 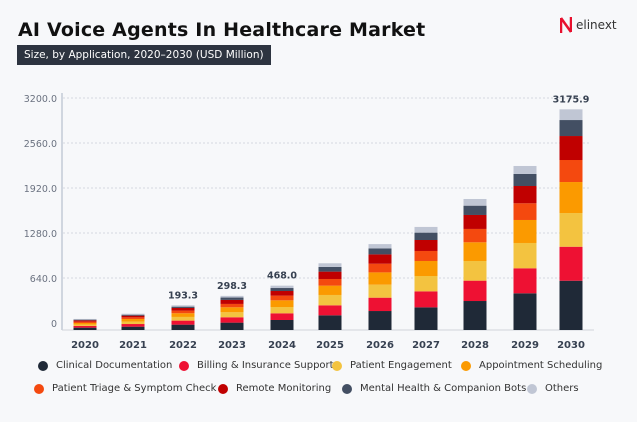 I want to click on legend-label: Appointment Scheduling, so click(x=541, y=365).